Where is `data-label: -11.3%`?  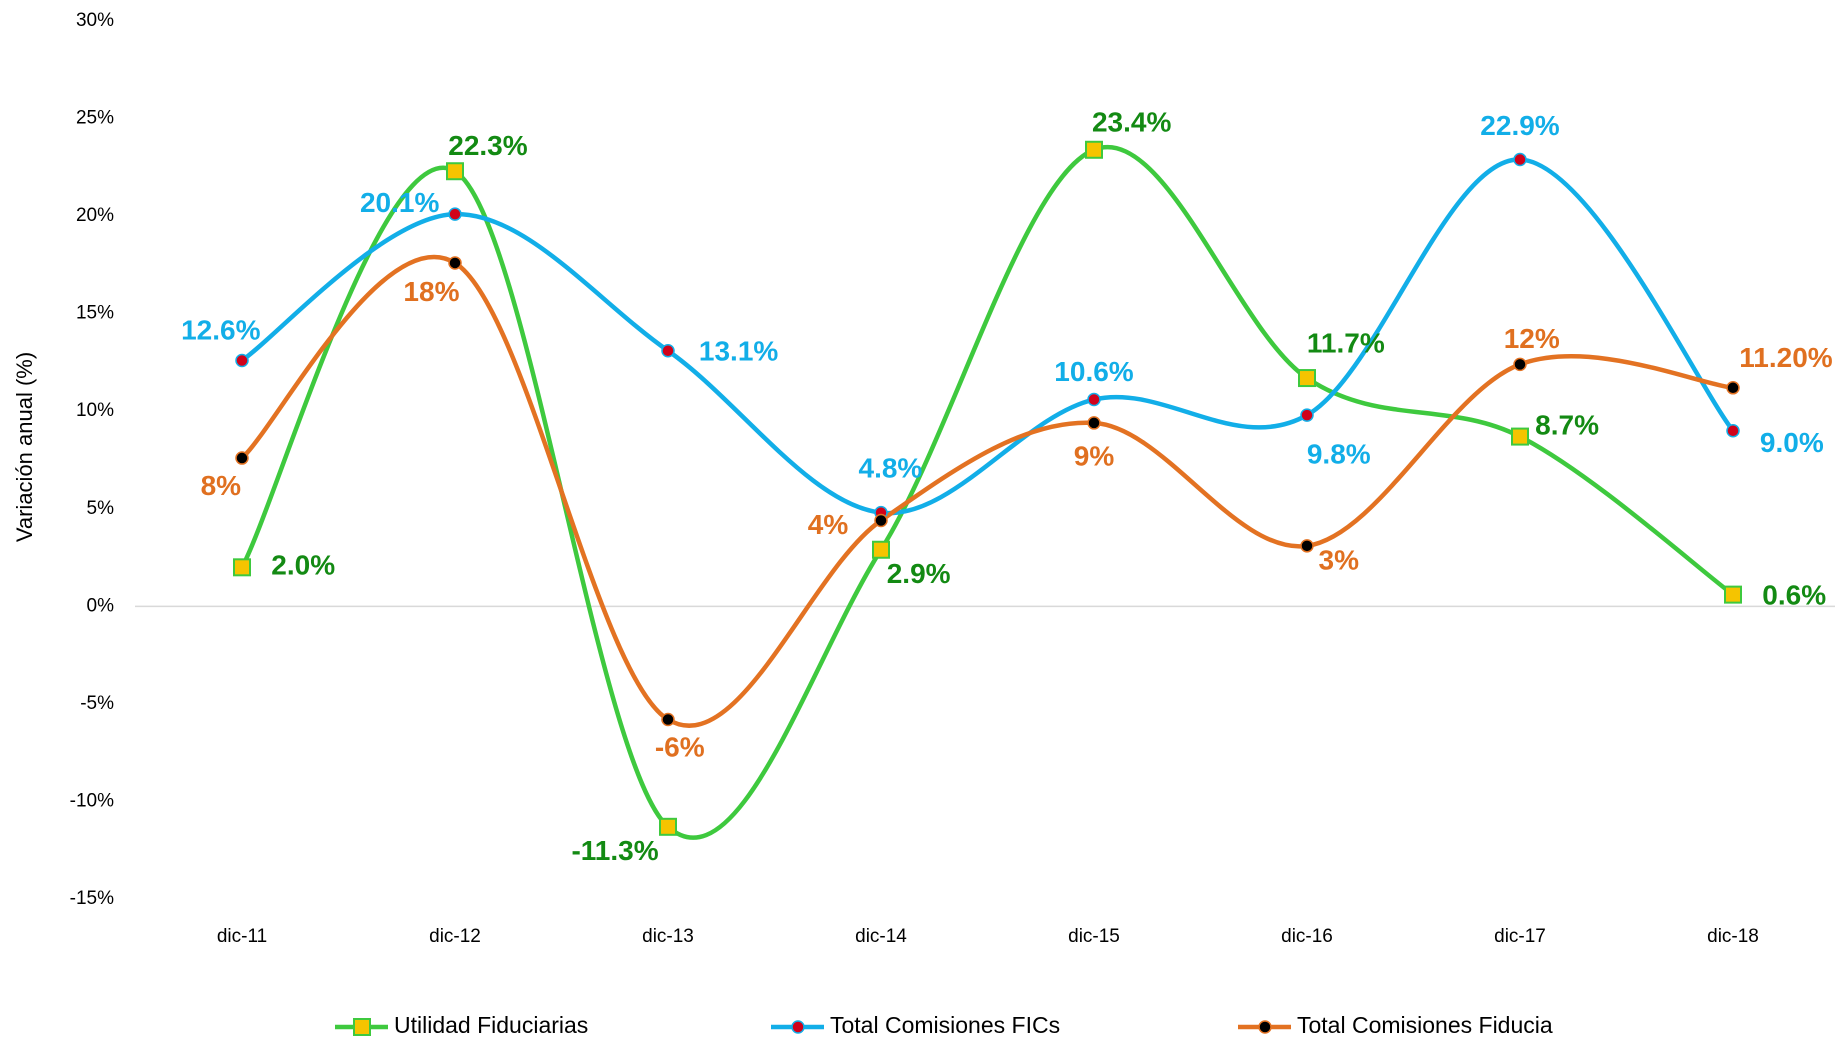 data-label: -11.3% is located at coordinates (614, 850).